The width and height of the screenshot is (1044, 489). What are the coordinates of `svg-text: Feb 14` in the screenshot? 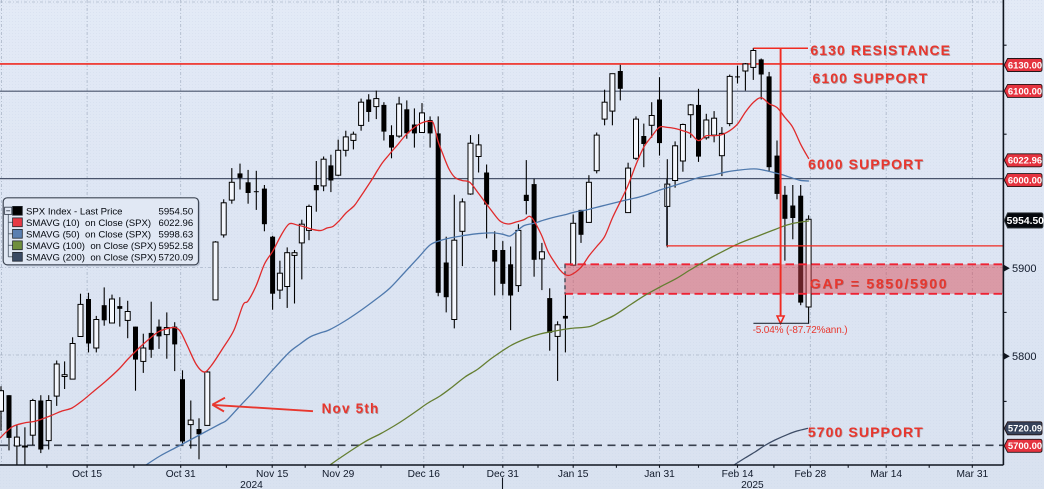 It's located at (738, 474).